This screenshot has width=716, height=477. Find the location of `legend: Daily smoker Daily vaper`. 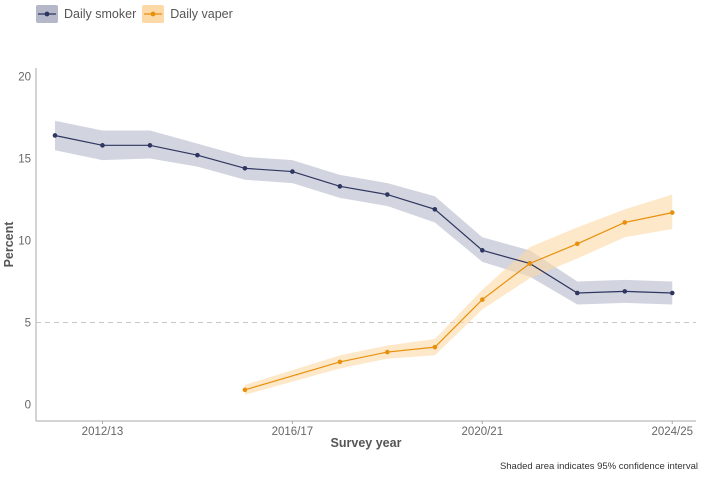

legend: Daily smoker Daily vaper is located at coordinates (137, 14).